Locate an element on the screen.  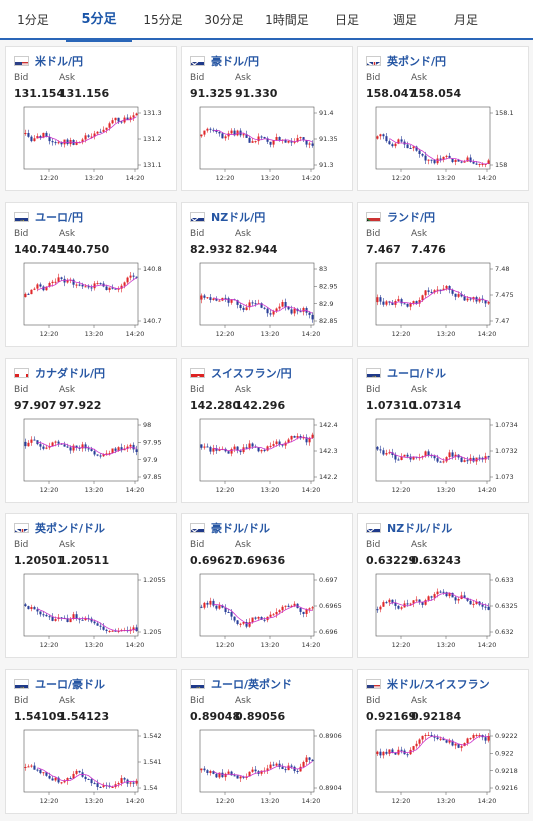
tab-0: 1分足 is located at coordinates (33, 20).